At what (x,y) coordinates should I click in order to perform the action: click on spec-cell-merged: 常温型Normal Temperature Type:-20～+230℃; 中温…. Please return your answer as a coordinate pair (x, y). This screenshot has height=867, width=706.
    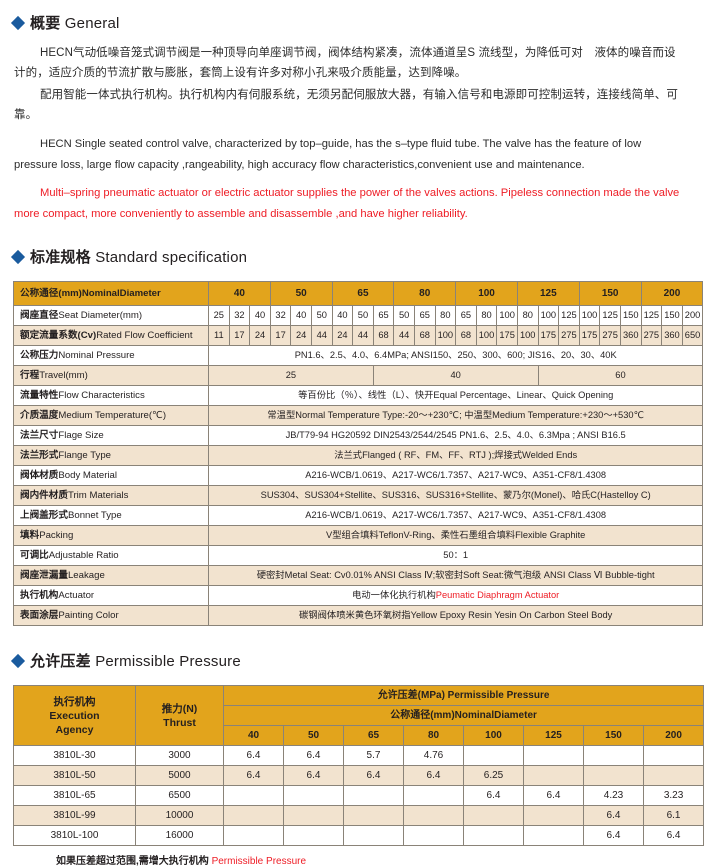
    Looking at the image, I should click on (455, 415).